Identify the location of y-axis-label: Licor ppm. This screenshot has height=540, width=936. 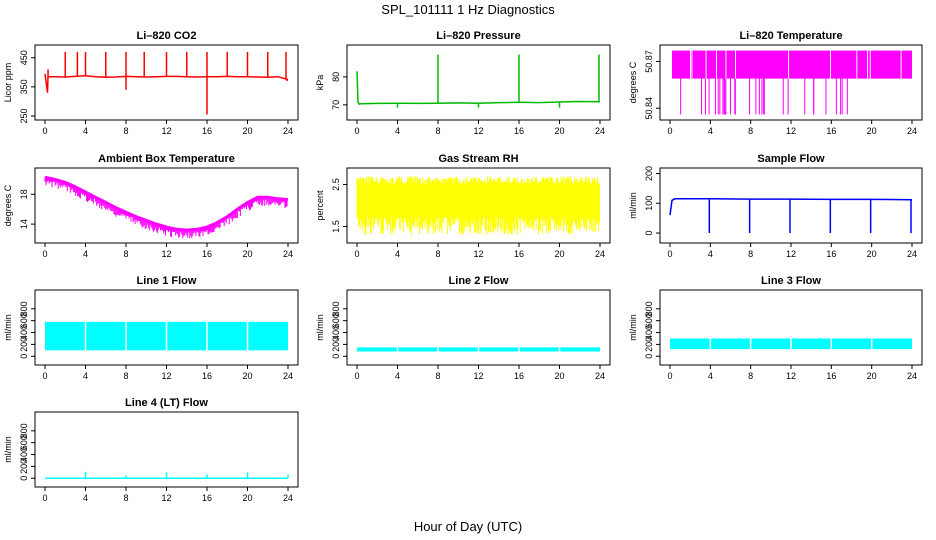
(8, 83).